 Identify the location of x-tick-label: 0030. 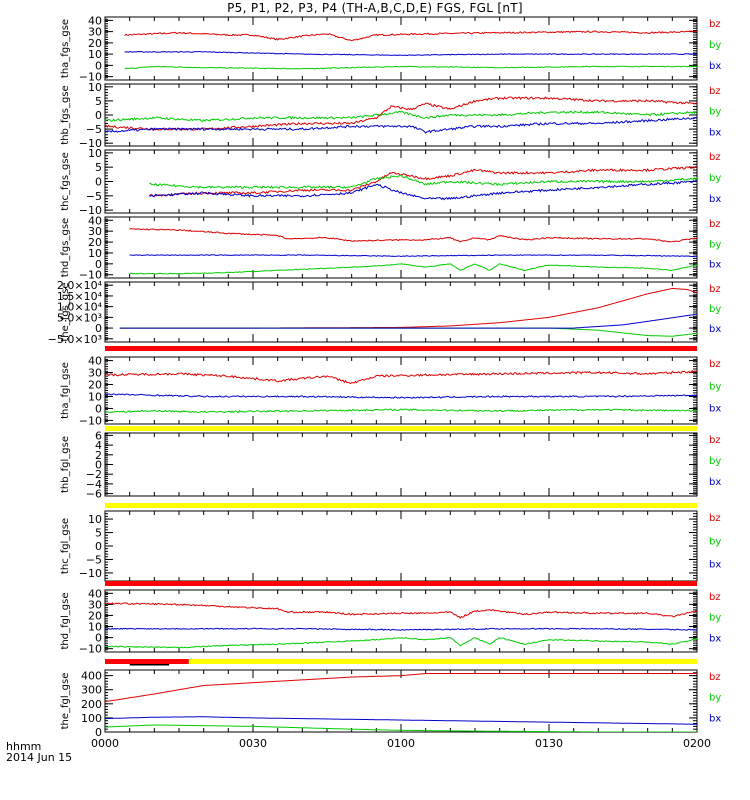
(253, 743).